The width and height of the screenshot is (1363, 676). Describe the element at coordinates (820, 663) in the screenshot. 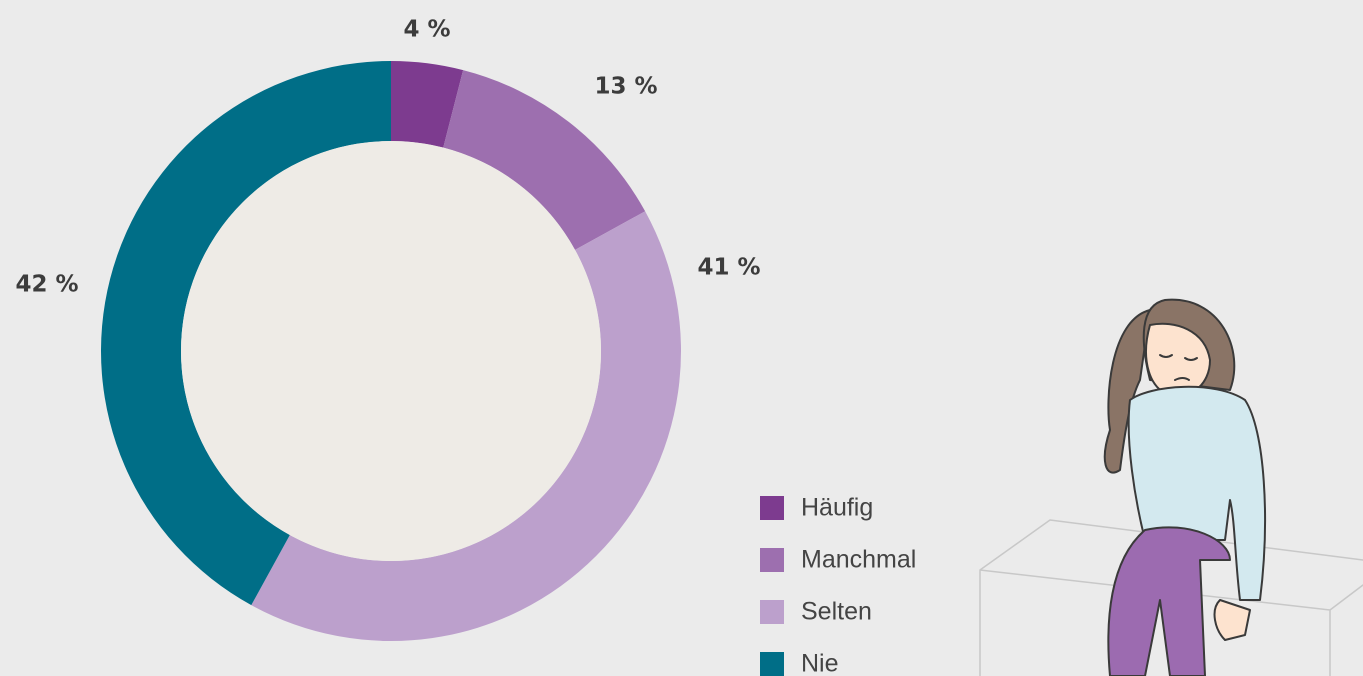

I see `legend-label: Nie` at that location.